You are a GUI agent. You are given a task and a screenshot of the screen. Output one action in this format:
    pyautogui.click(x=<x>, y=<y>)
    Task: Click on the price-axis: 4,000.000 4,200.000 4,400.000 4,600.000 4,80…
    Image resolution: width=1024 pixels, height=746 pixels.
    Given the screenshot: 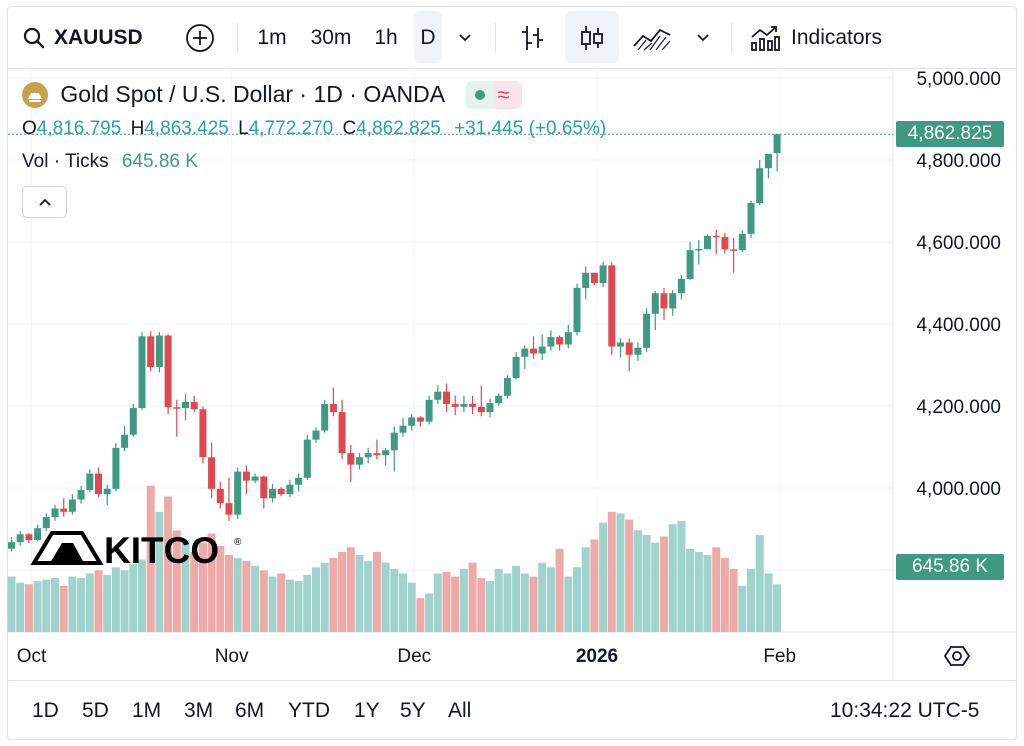 What is the action you would take?
    pyautogui.click(x=958, y=284)
    